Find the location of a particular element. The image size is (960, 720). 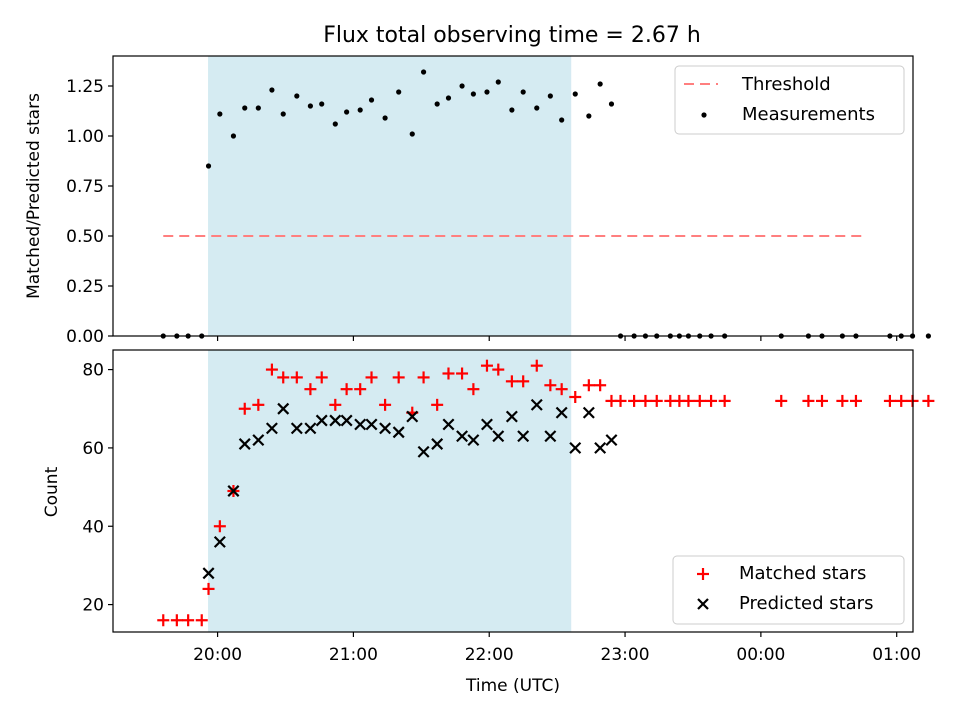

top-y-tick-label: 1.25 is located at coordinates (85, 87).